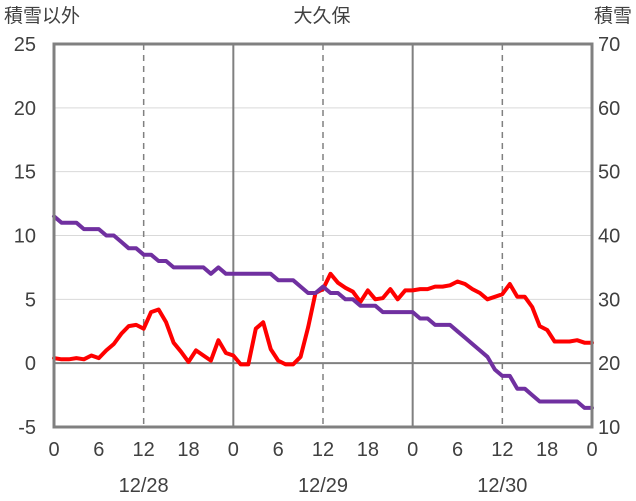 This screenshot has height=501, width=636. I want to click on left-axis-label: 積雪以外, so click(42, 16).